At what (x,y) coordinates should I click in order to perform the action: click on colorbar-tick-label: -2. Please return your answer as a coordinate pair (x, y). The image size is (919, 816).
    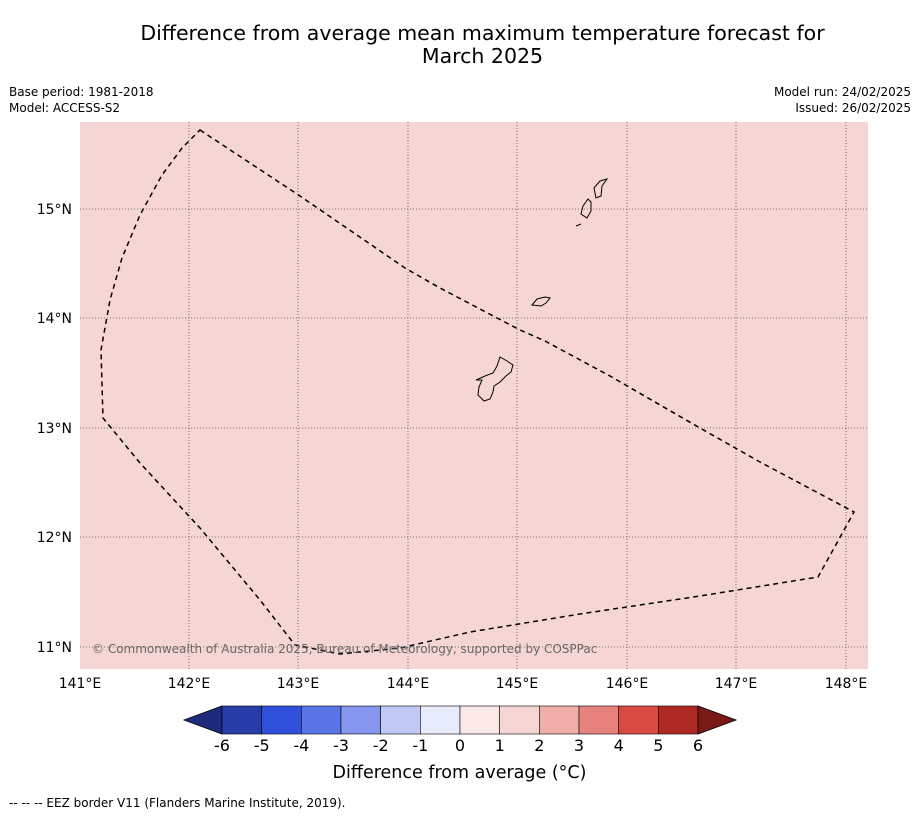
    Looking at the image, I should click on (381, 745).